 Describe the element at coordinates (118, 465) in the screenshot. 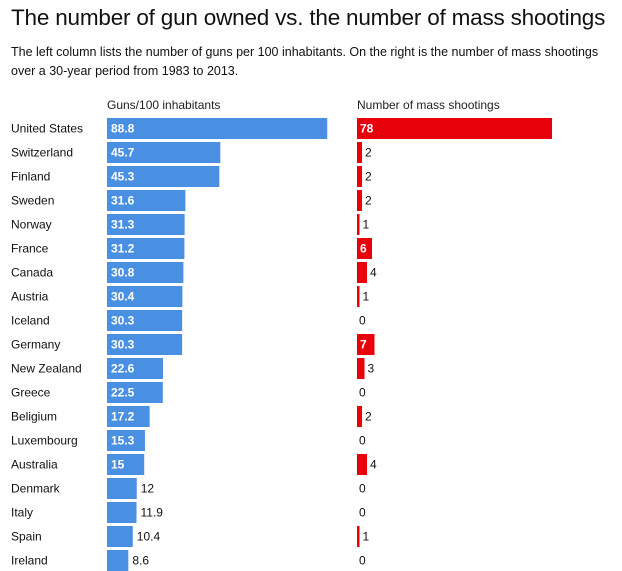

I see `guns-value-label: 15` at that location.